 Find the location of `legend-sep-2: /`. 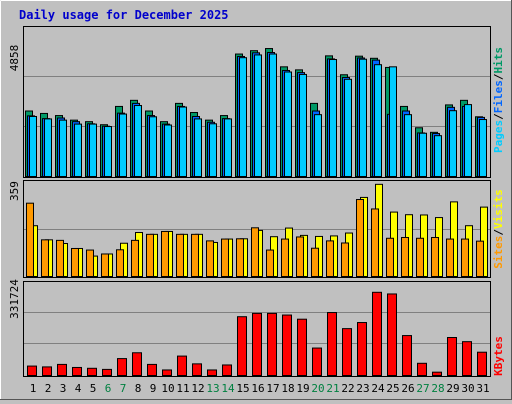

legend-sep-2: / is located at coordinates (498, 76).